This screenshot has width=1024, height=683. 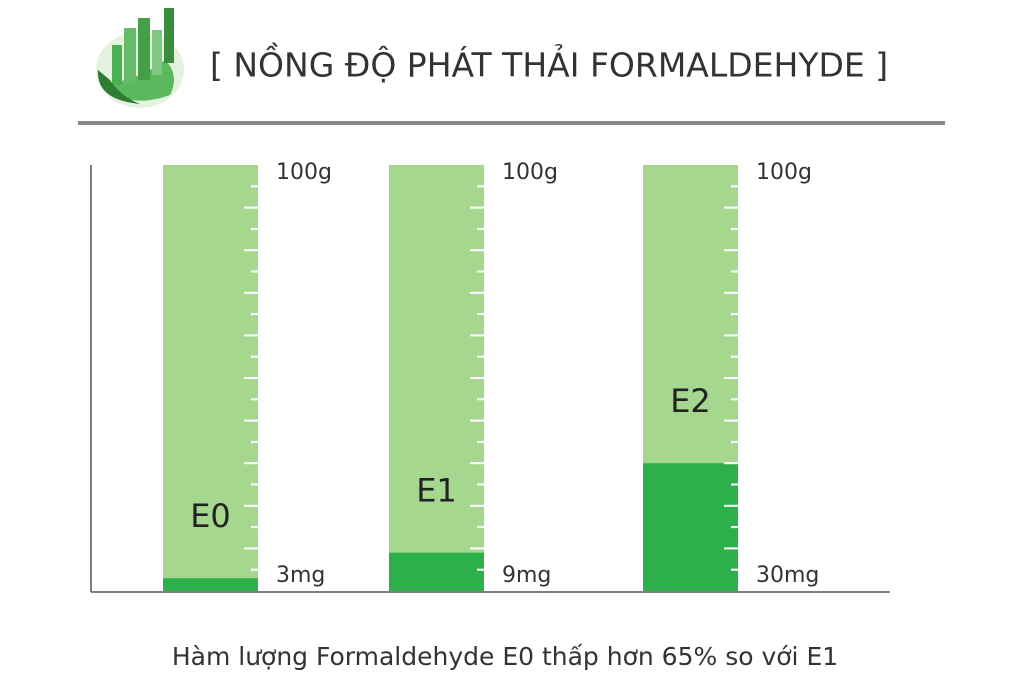 I want to click on category-label: E0, so click(x=210, y=516).